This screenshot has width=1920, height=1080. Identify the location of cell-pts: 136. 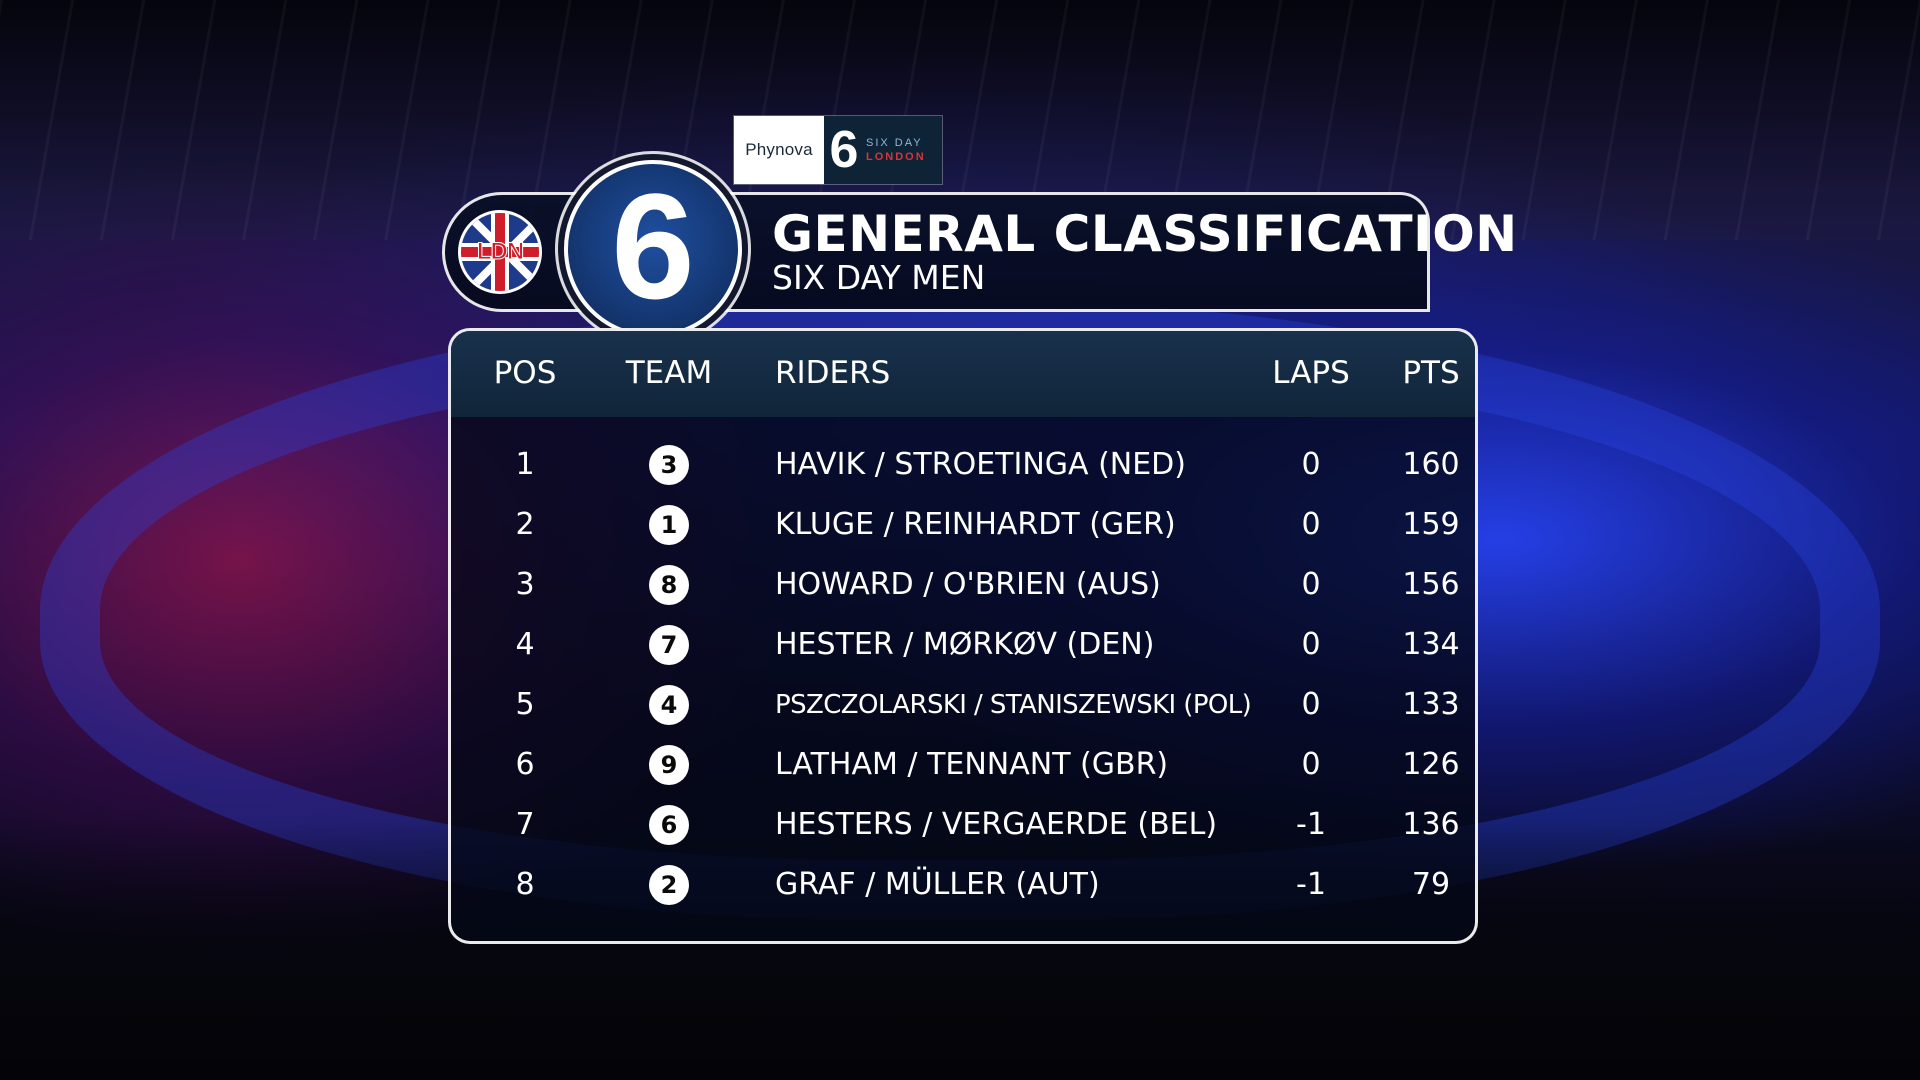
(1431, 824).